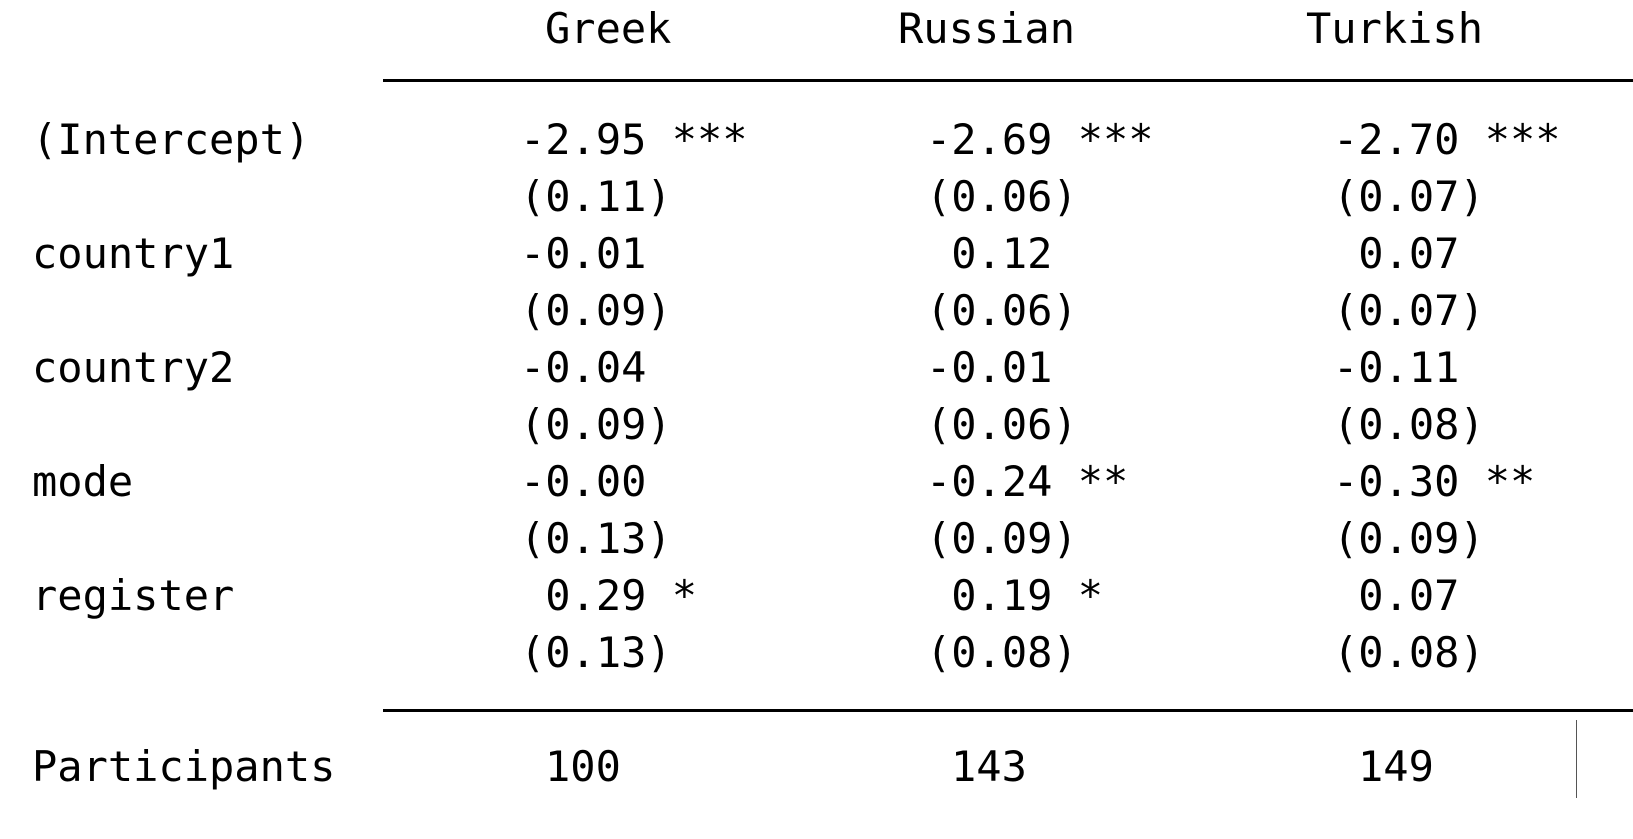  Describe the element at coordinates (1040, 139) in the screenshot. I see `estimate-intercept-russian: -2.69 ***` at that location.